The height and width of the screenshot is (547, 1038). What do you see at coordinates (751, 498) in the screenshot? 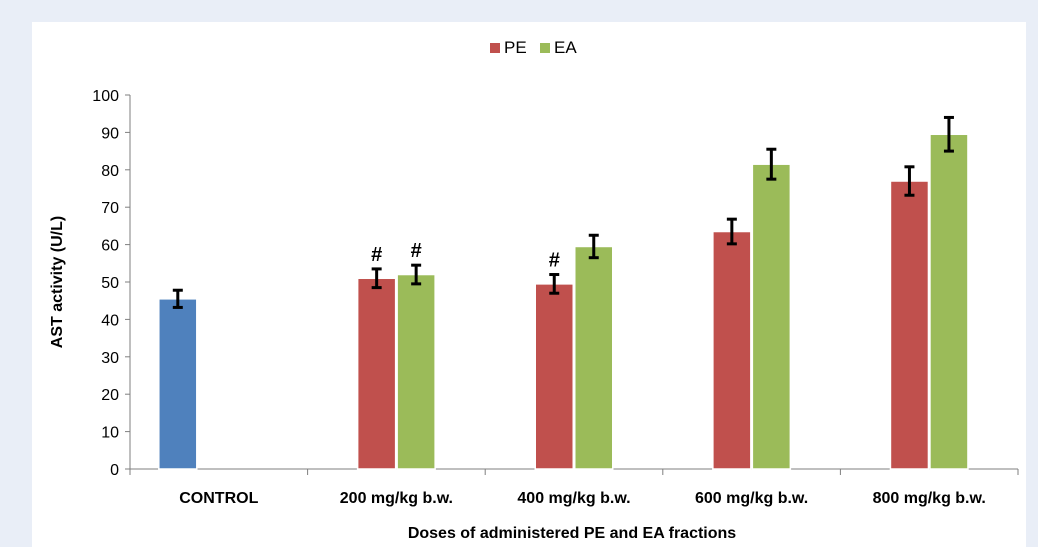
I see `x-tick-label: 600 mg/kg b.w.` at bounding box center [751, 498].